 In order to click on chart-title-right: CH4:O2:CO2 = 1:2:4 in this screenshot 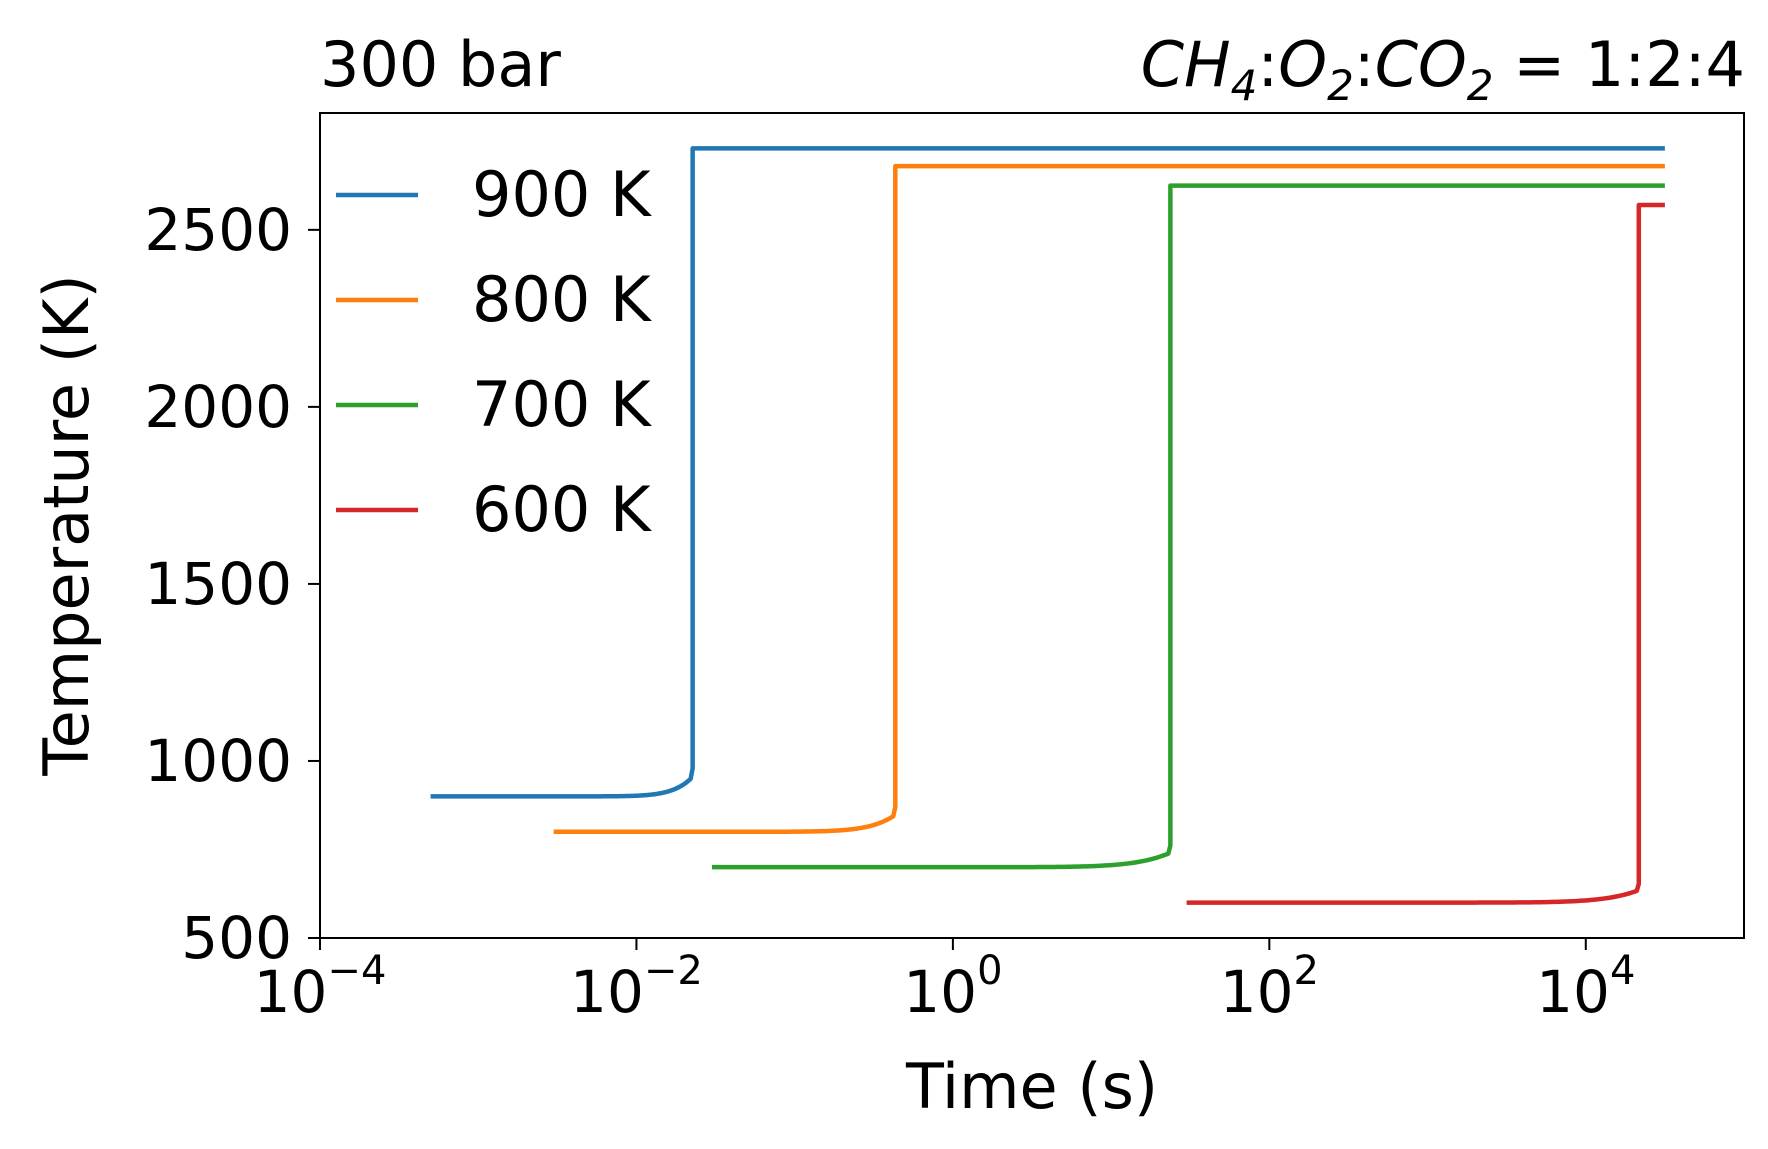, I will do `click(1443, 69)`.